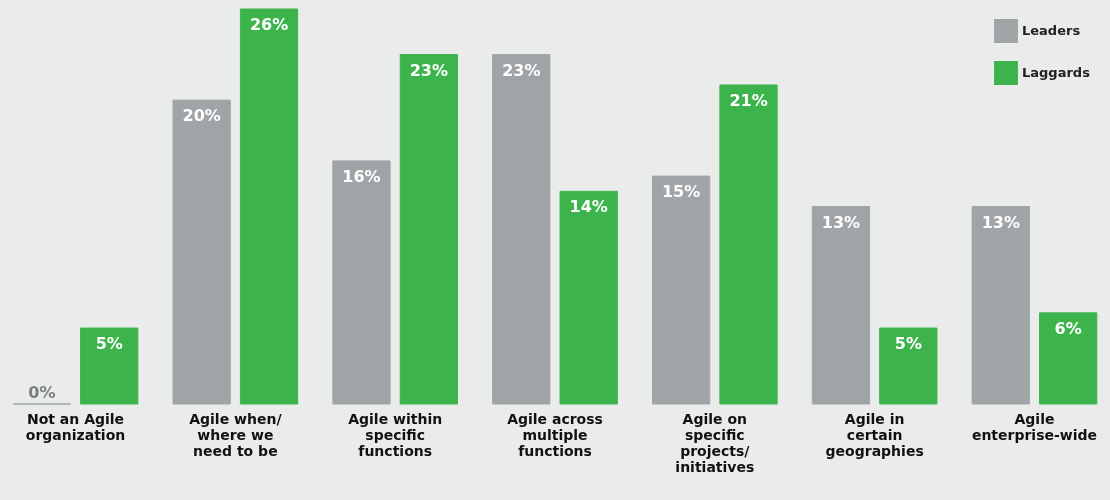 The image size is (1110, 500). I want to click on data-label: 20%, so click(201, 116).